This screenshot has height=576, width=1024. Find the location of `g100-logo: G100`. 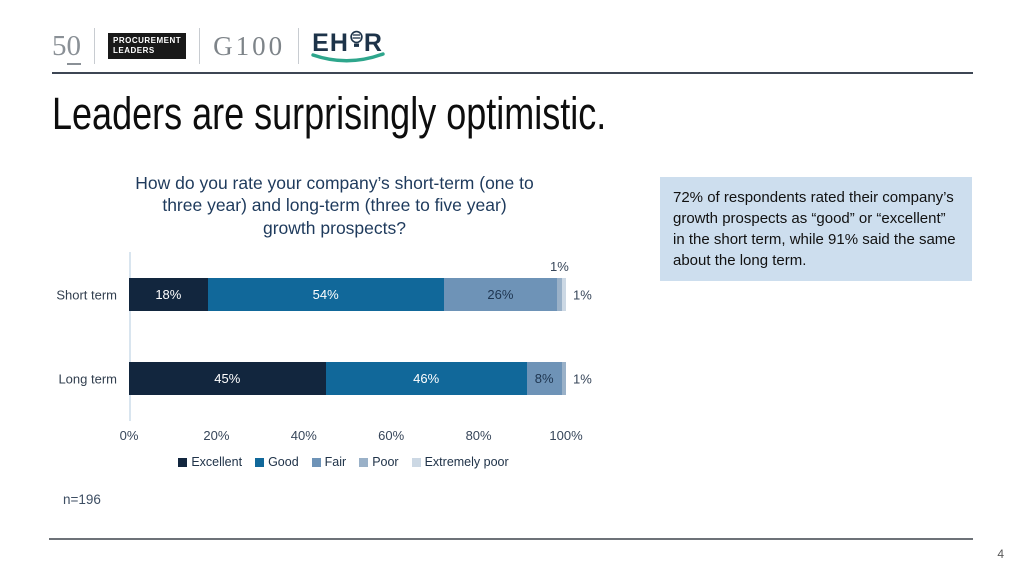

g100-logo: G100 is located at coordinates (249, 45).